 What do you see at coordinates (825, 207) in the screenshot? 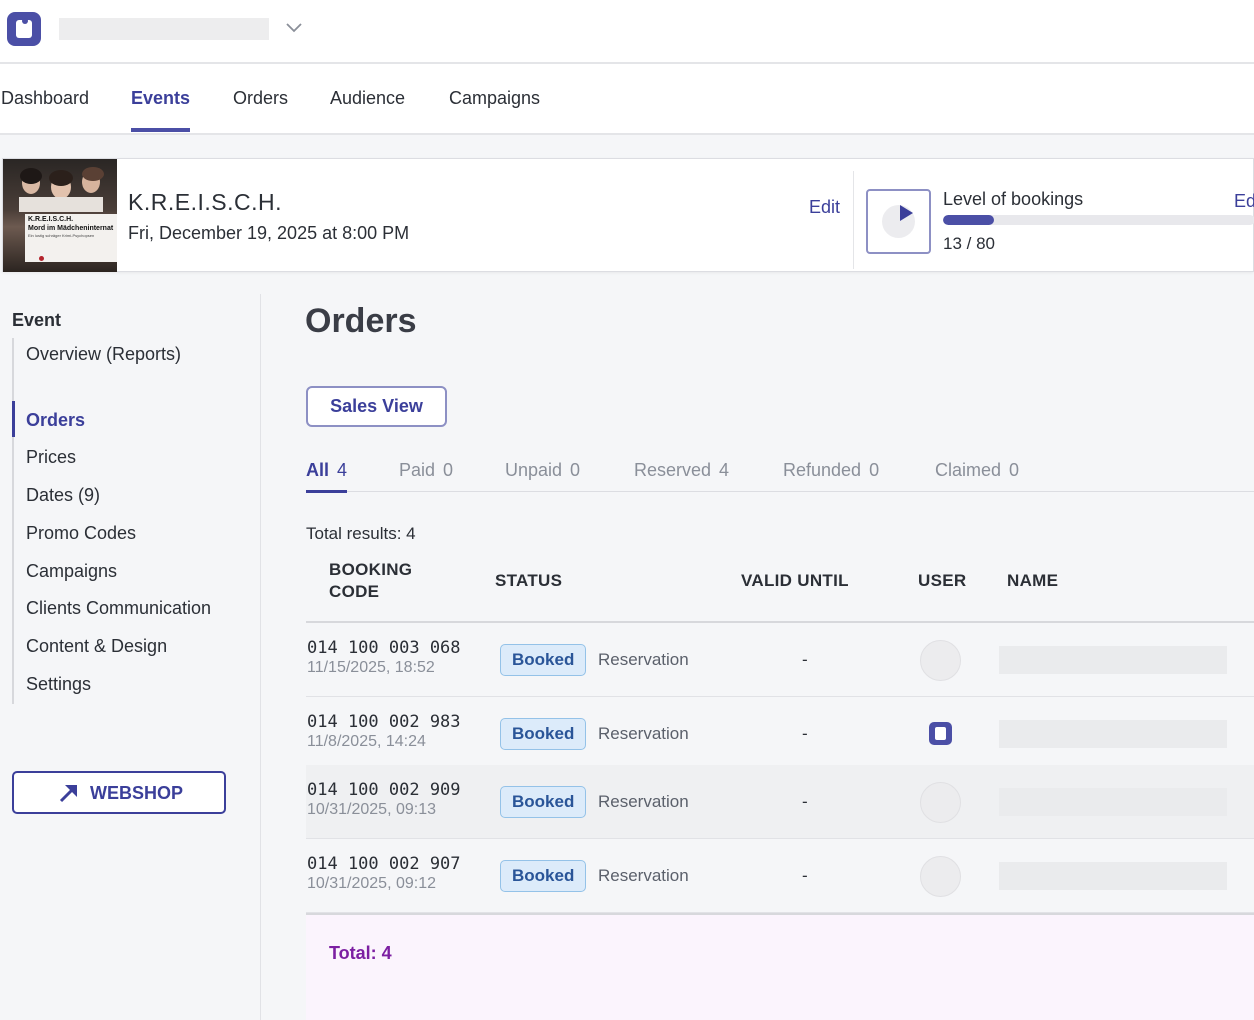
I see `edit-event-link: Edit` at bounding box center [825, 207].